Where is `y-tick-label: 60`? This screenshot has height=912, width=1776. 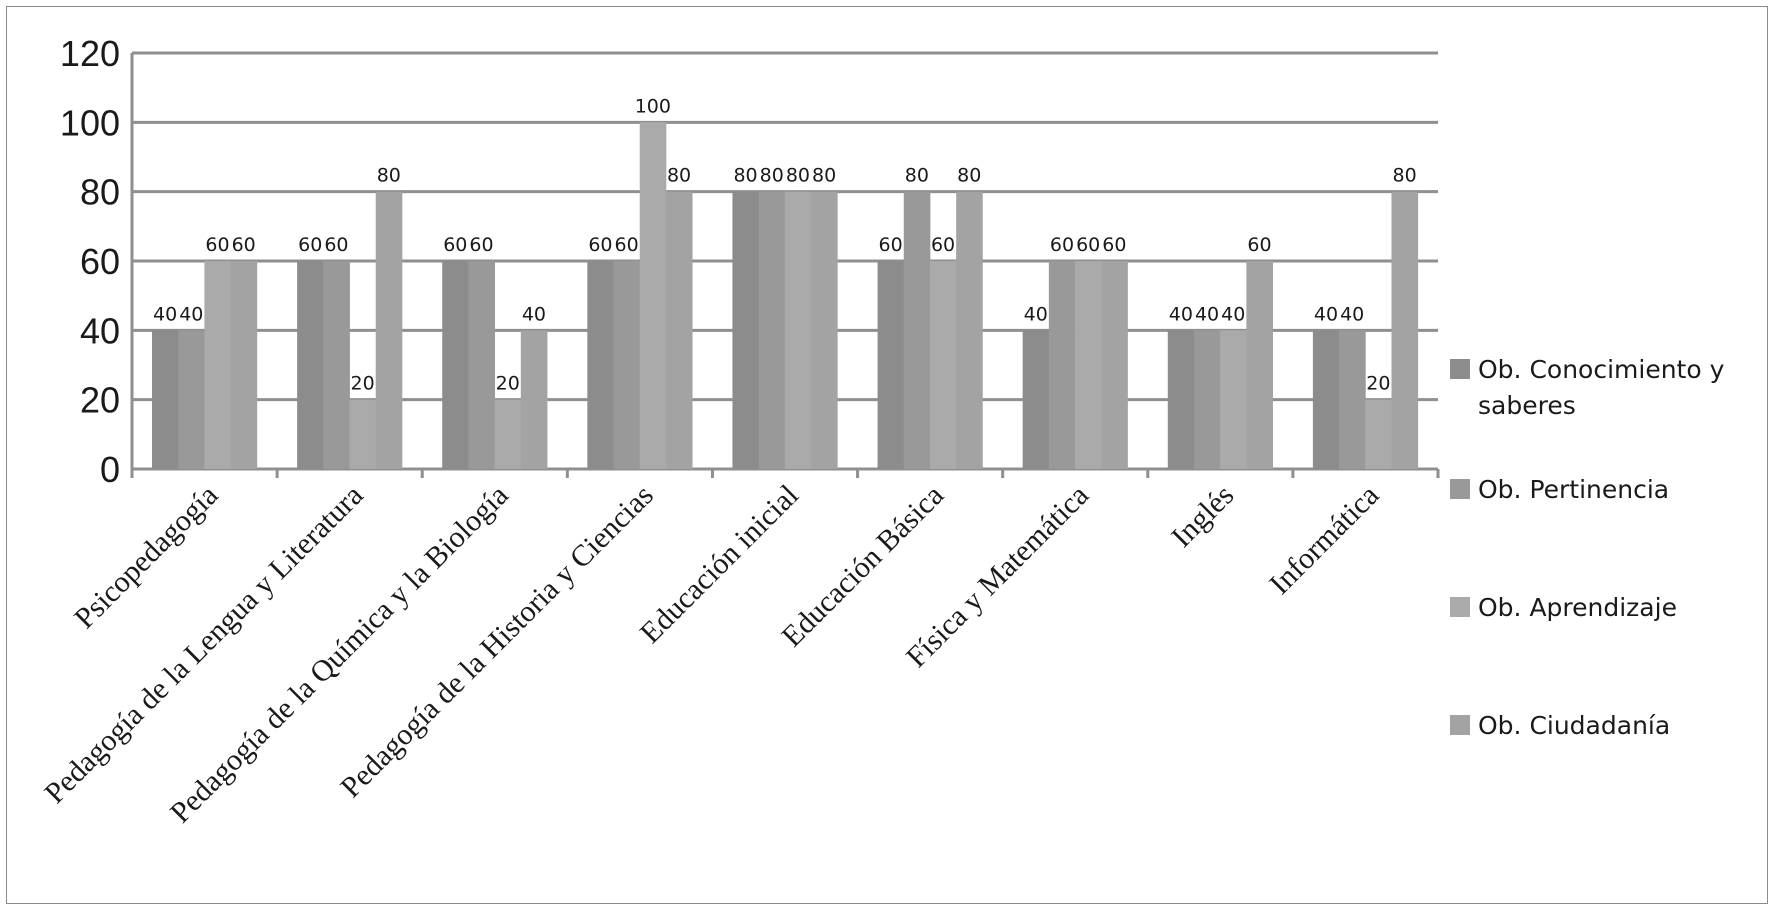 y-tick-label: 60 is located at coordinates (100, 261).